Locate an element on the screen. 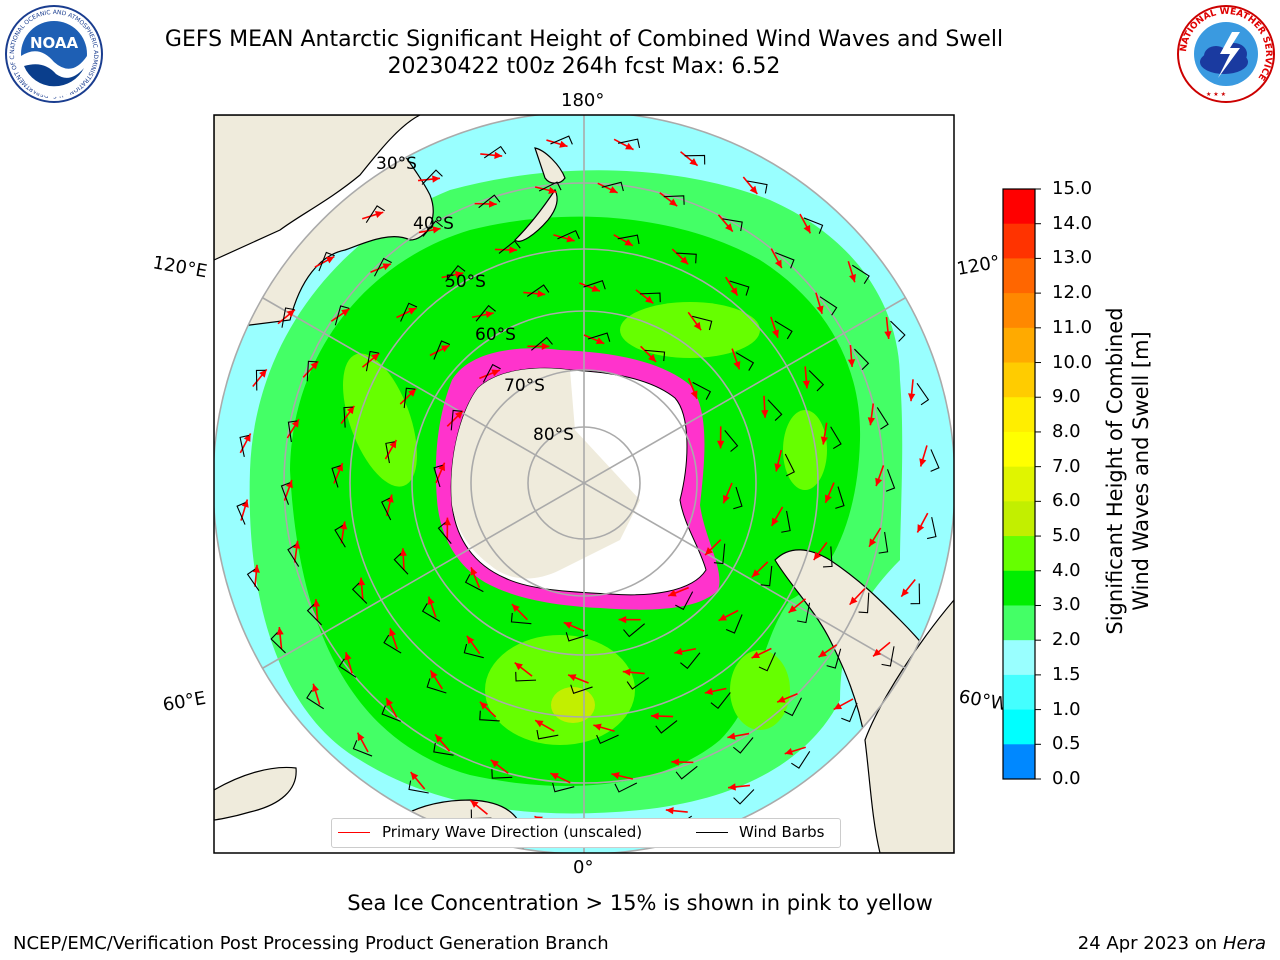 The height and width of the screenshot is (960, 1280). lat-label-80s: 80°S is located at coordinates (553, 435).